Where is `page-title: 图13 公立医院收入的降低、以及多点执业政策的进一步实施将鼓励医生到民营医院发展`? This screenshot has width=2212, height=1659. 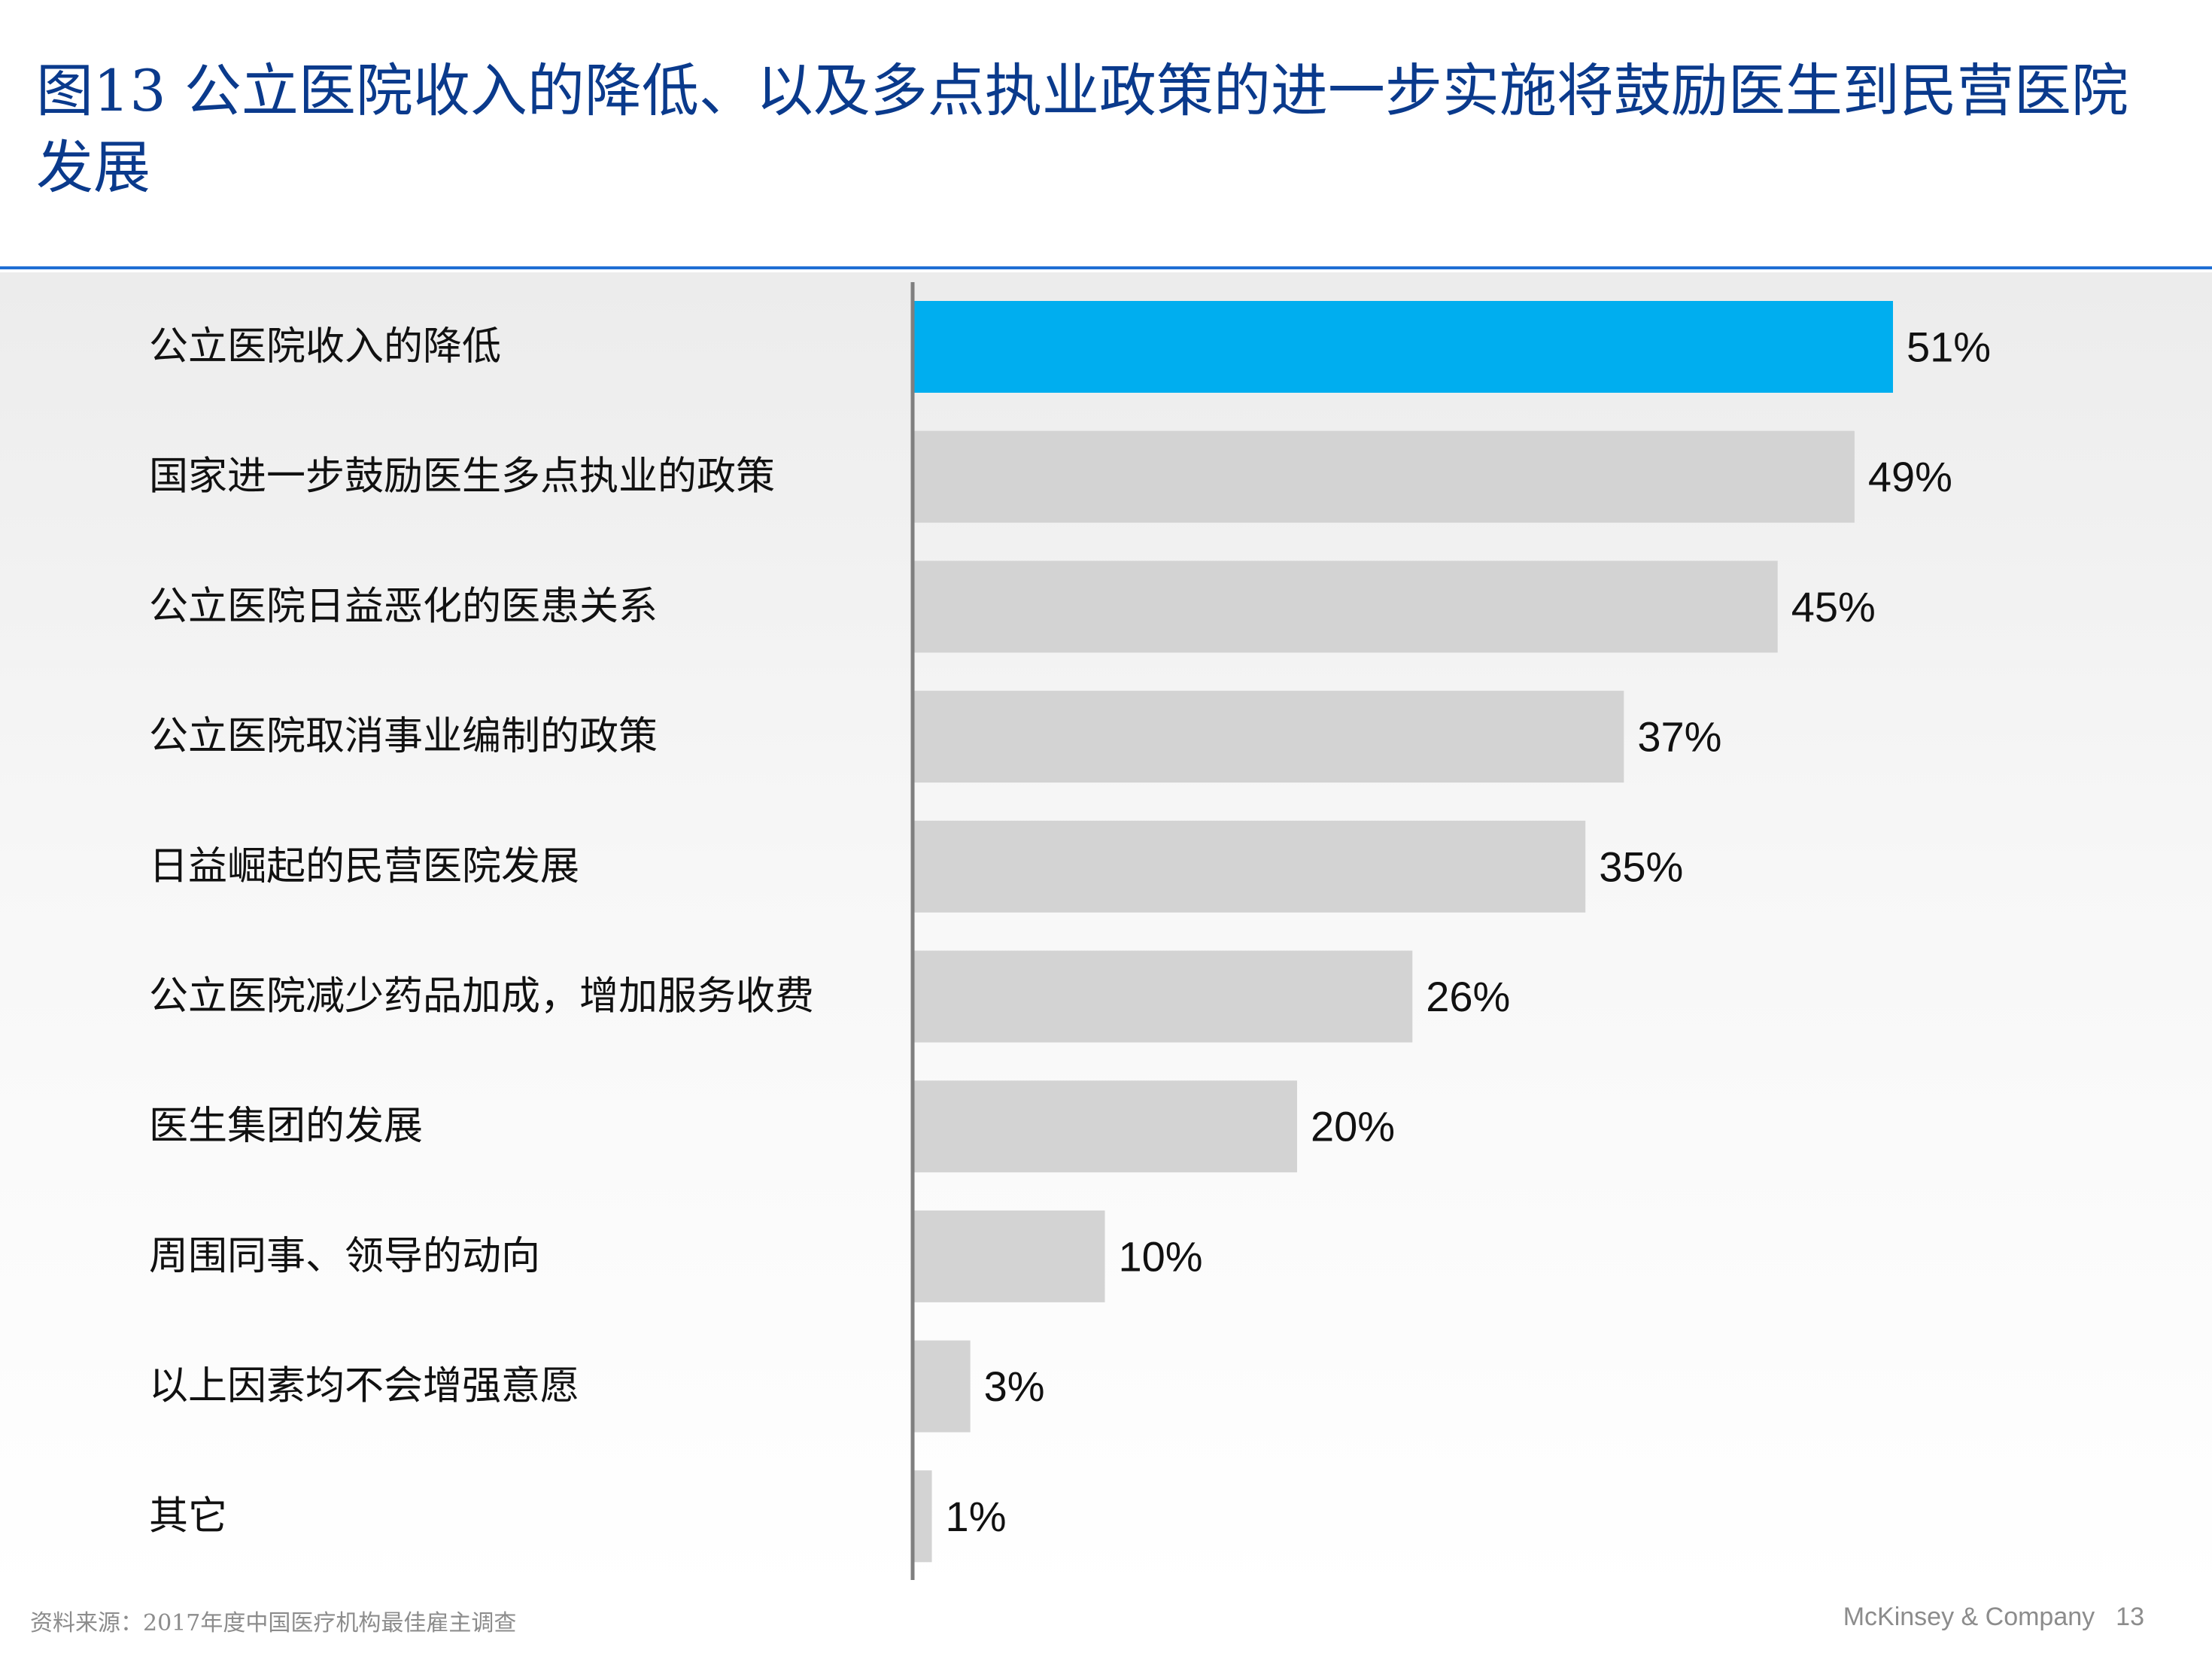 page-title: 图13 公立医院收入的降低、以及多点执业政策的进一步实施将鼓励医生到民营医院发展 is located at coordinates (1082, 129).